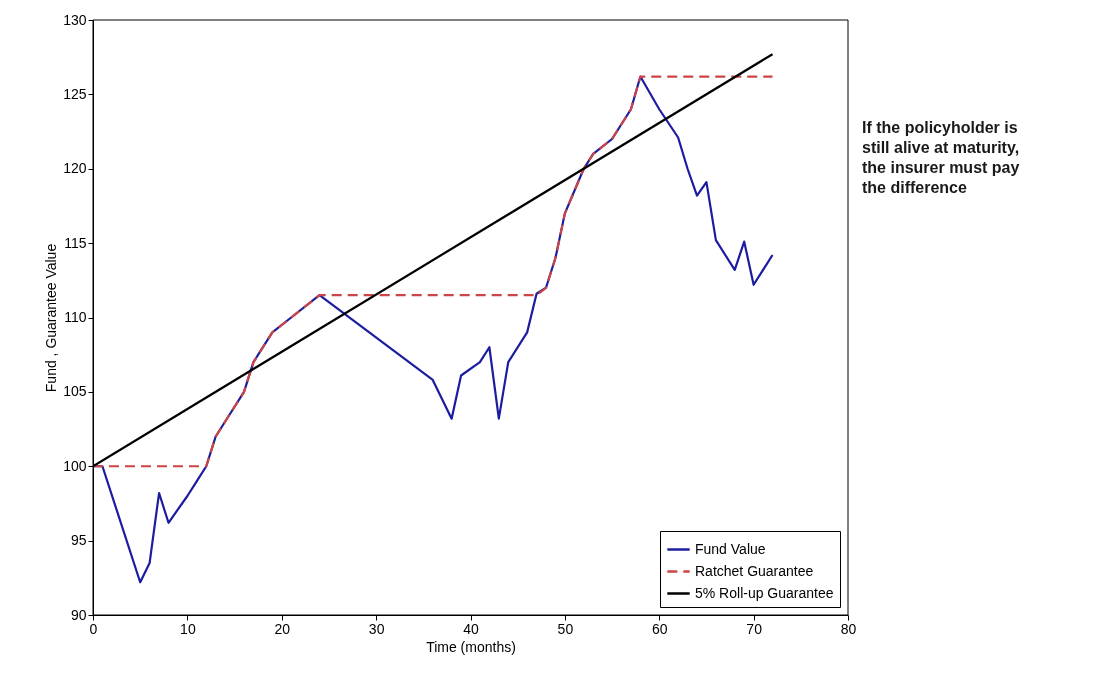  I want to click on y-tick-label: 105, so click(75, 391).